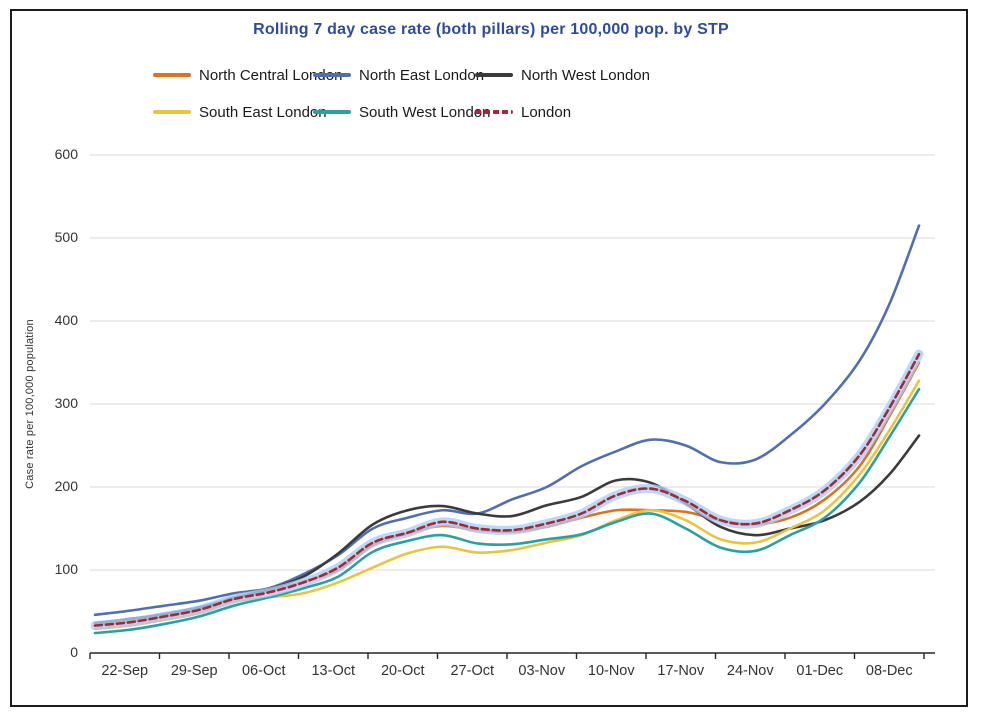 The height and width of the screenshot is (726, 982). What do you see at coordinates (402, 671) in the screenshot?
I see `x-tick-label: 20-Oct` at bounding box center [402, 671].